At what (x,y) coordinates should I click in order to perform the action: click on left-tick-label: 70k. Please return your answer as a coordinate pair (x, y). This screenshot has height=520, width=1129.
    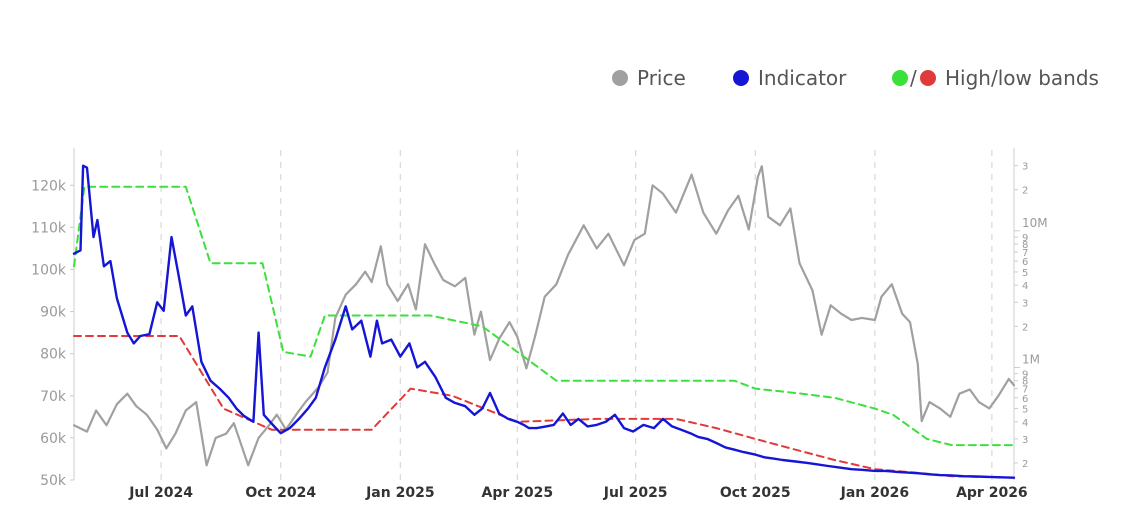
    Looking at the image, I should click on (53, 397).